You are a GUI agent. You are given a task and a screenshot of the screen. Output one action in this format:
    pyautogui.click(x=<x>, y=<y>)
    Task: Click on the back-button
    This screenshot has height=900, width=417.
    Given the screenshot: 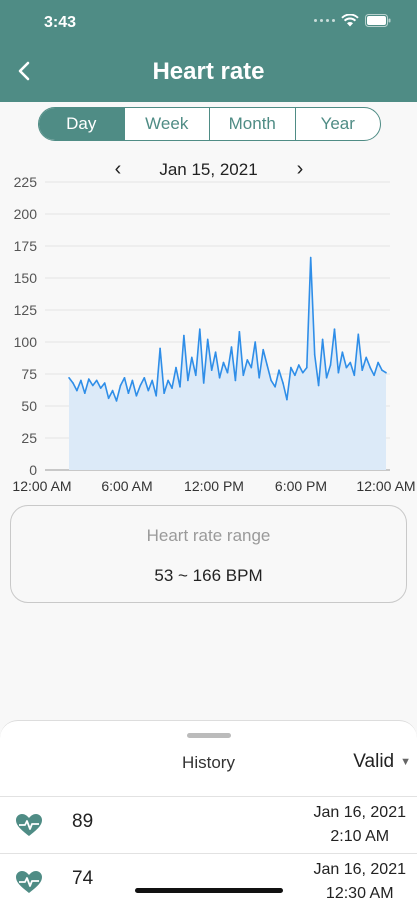 What is the action you would take?
    pyautogui.click(x=25, y=71)
    